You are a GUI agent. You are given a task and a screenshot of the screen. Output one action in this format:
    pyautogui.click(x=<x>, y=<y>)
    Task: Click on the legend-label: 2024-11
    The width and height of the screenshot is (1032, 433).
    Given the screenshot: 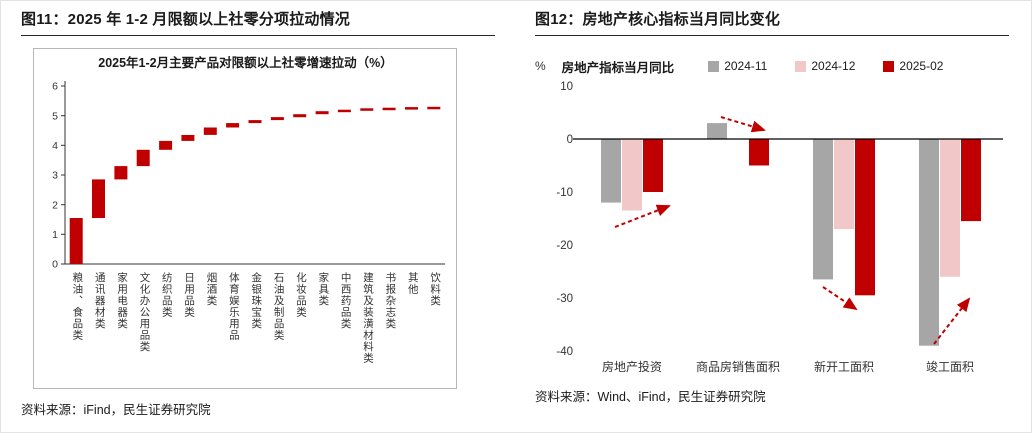 What is the action you would take?
    pyautogui.click(x=746, y=66)
    